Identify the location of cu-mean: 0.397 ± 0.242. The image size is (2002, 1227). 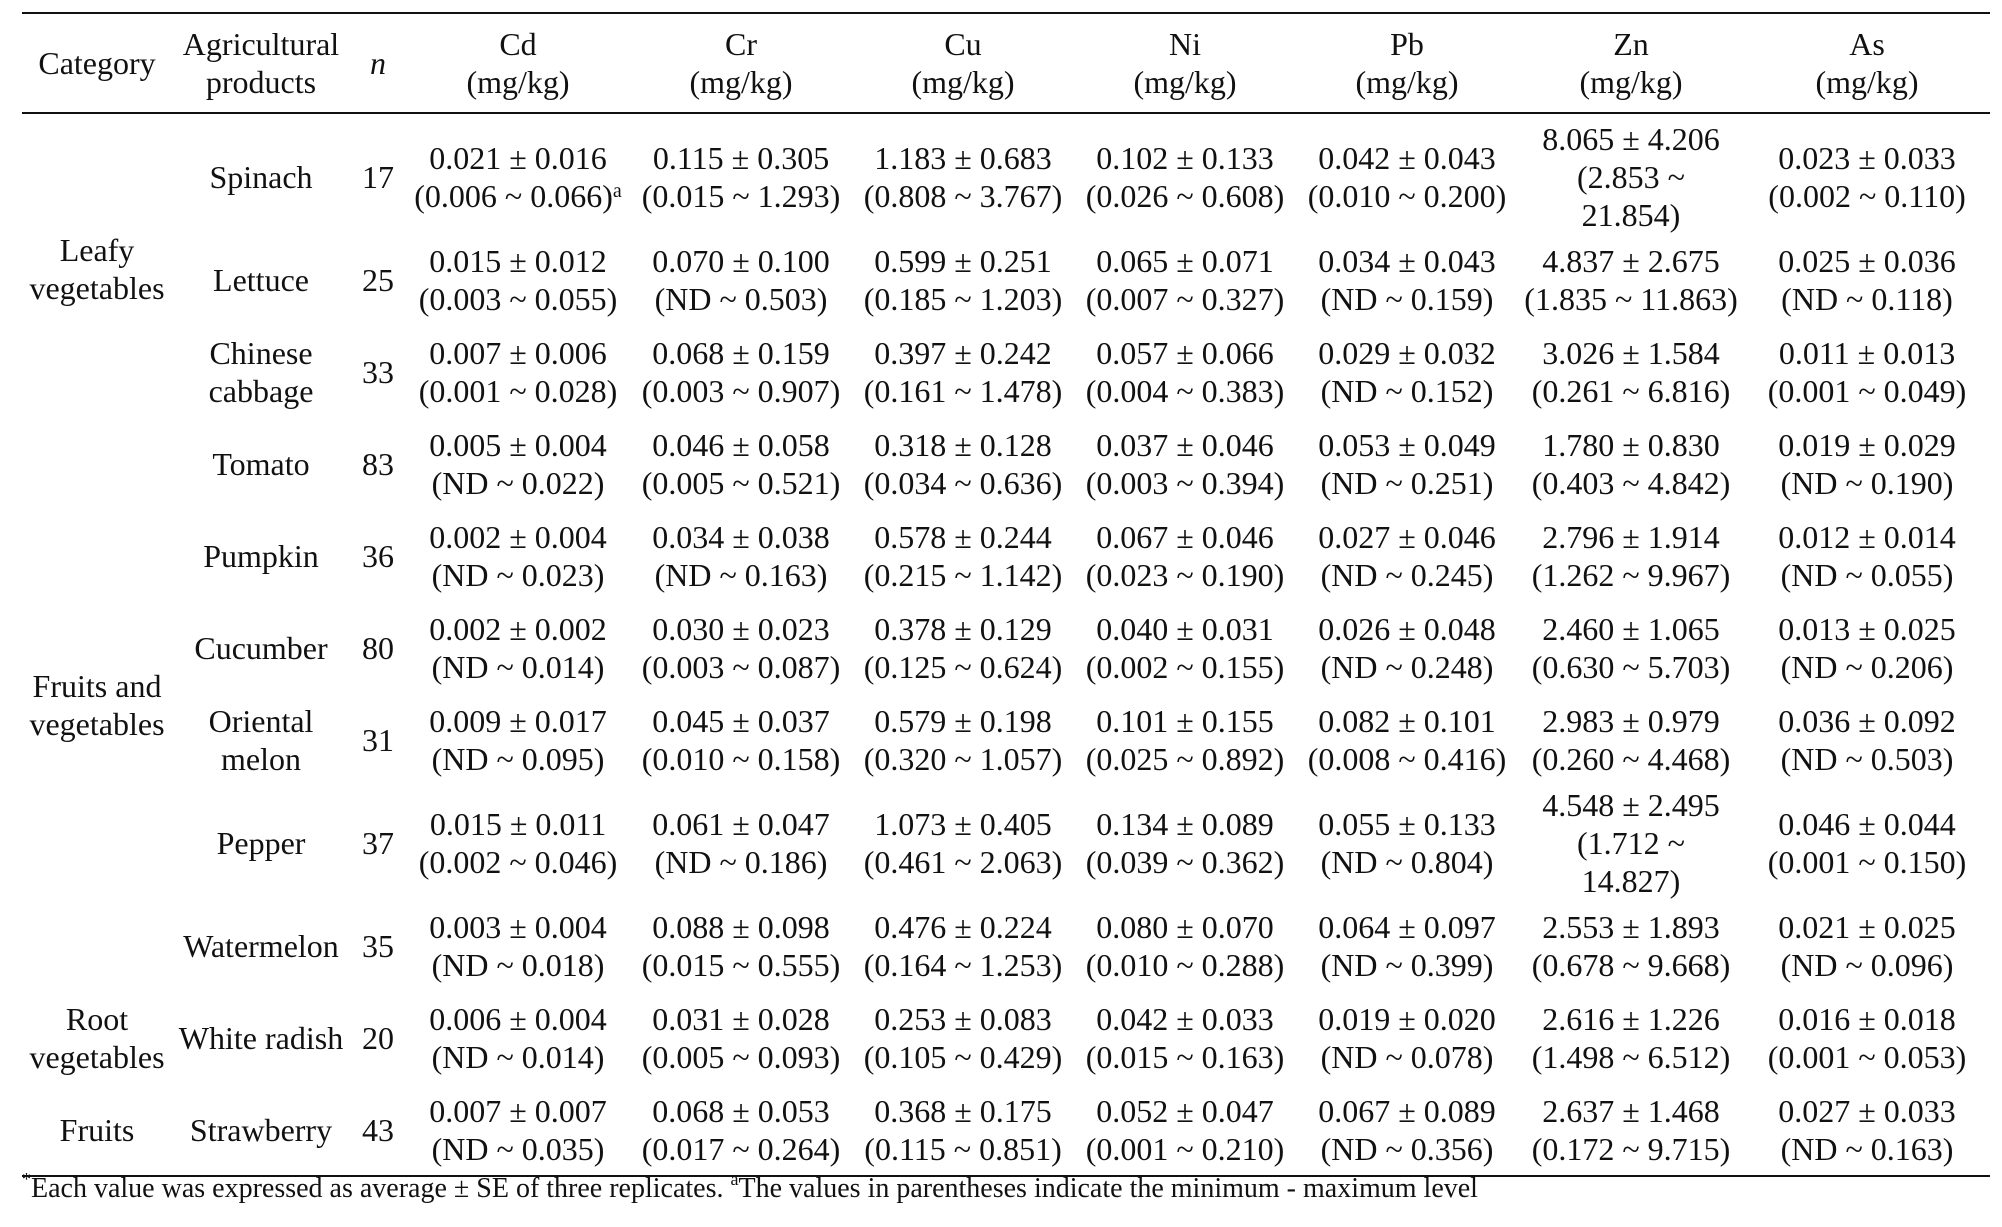
(963, 353).